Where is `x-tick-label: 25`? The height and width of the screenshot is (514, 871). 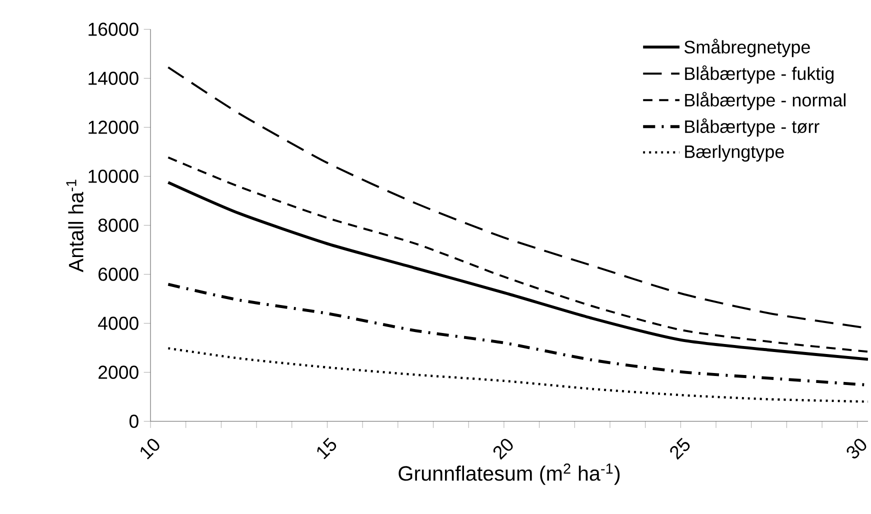
x-tick-label: 25 is located at coordinates (680, 449).